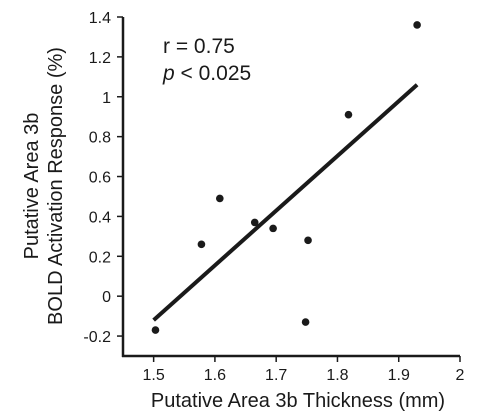 The height and width of the screenshot is (415, 484). What do you see at coordinates (100, 138) in the screenshot?
I see `y-tick-label: 0.8` at bounding box center [100, 138].